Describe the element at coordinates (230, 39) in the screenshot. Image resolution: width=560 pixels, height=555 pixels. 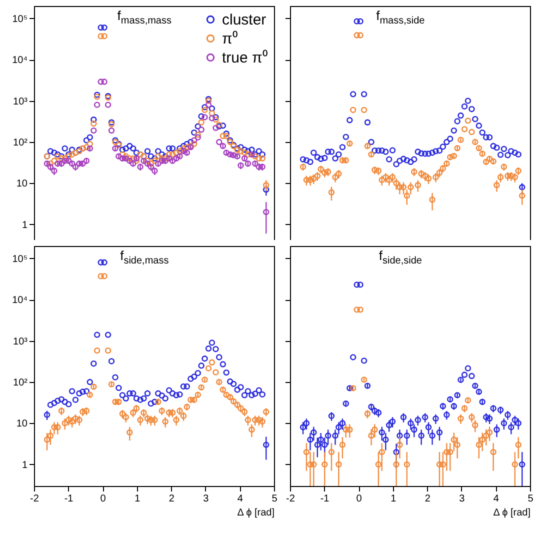
I see `legend-label: π⁰` at that location.